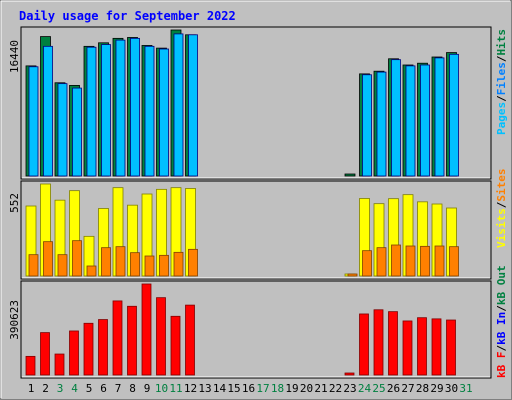 The width and height of the screenshot is (512, 400). What do you see at coordinates (393, 388) in the screenshot?
I see `x-tick-label-day-26: 26` at bounding box center [393, 388].